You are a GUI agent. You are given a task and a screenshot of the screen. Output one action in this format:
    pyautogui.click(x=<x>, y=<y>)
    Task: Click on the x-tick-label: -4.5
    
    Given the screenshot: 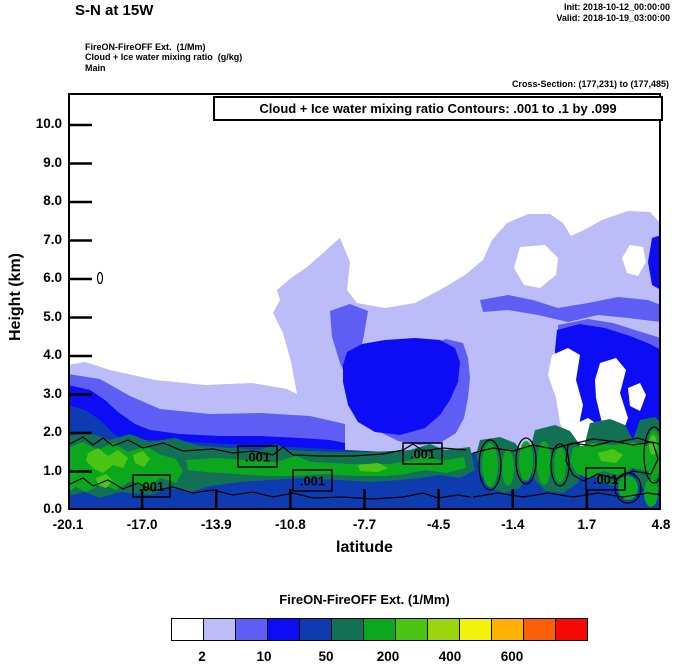 What is the action you would take?
    pyautogui.click(x=438, y=524)
    